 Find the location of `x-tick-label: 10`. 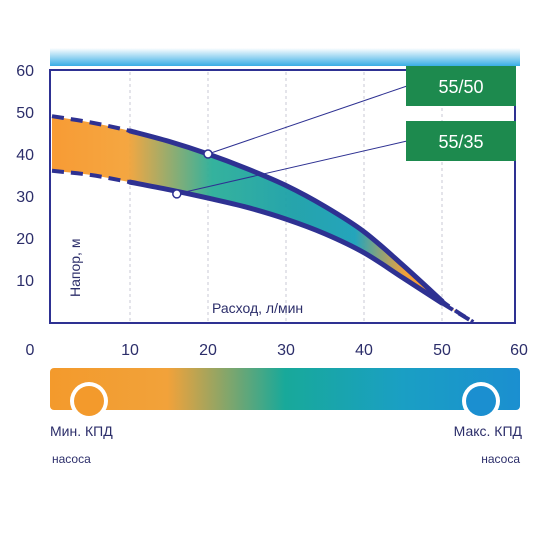

x-tick-label: 10 is located at coordinates (130, 350).